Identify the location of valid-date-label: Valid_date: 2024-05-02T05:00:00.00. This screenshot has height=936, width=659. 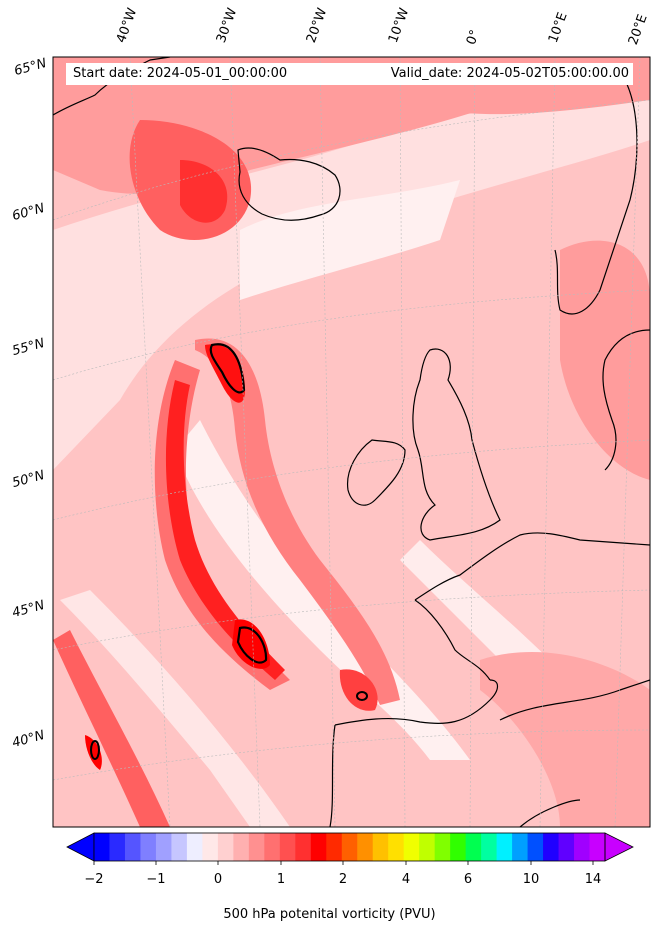
(509, 73).